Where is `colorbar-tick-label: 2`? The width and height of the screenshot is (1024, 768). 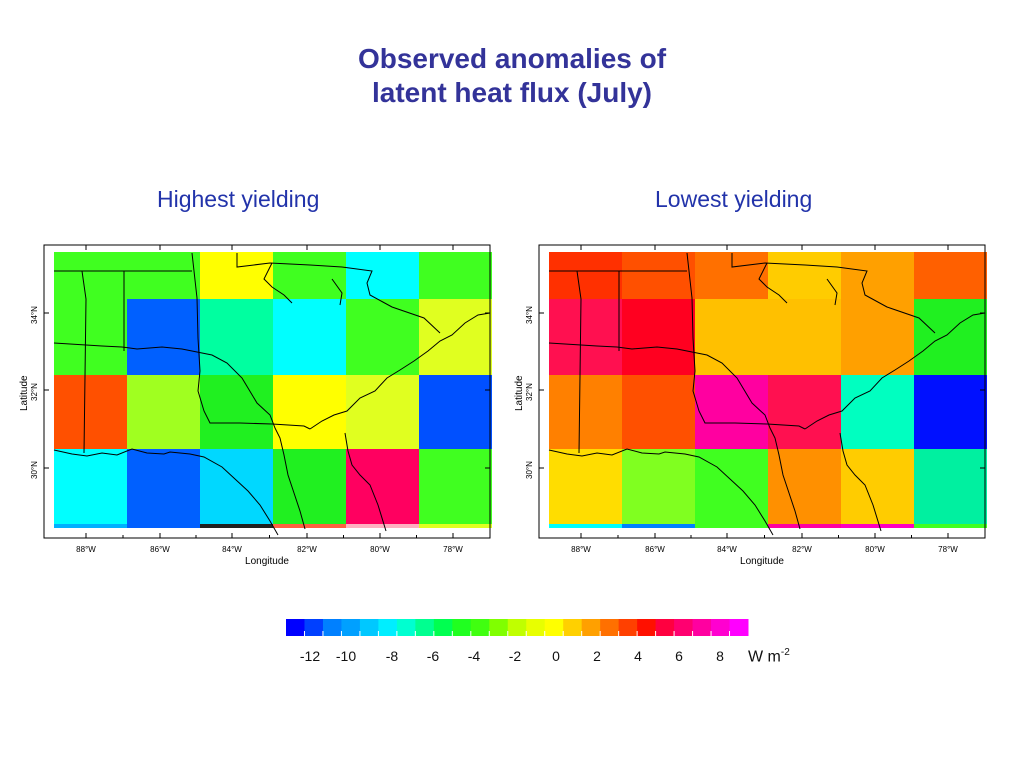 colorbar-tick-label: 2 is located at coordinates (597, 656).